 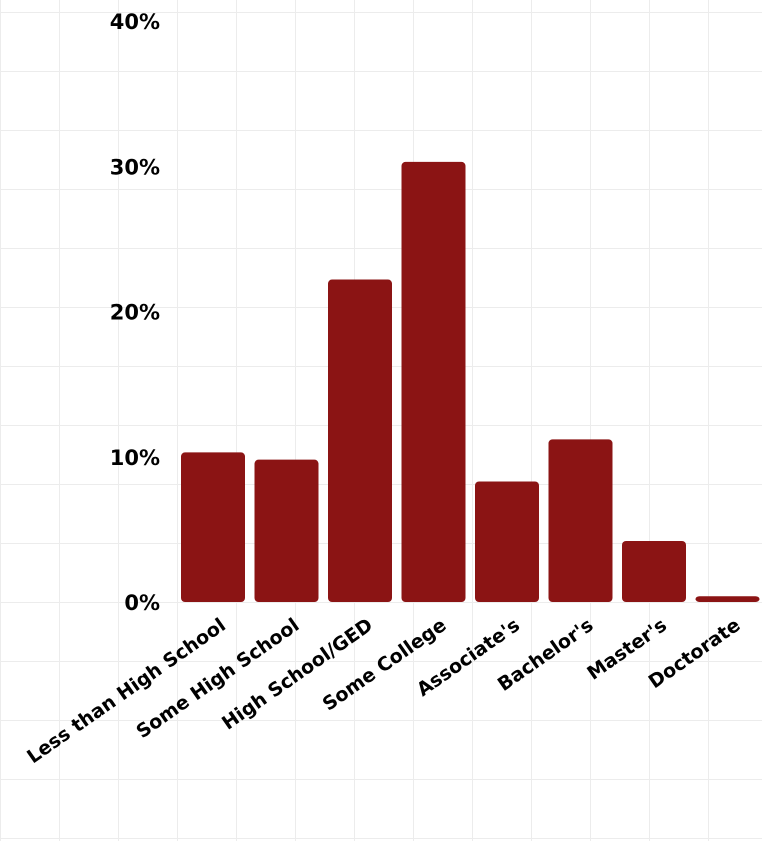 I want to click on y-axis: 0% 10% 20% 30% 40%, so click(x=135, y=312).